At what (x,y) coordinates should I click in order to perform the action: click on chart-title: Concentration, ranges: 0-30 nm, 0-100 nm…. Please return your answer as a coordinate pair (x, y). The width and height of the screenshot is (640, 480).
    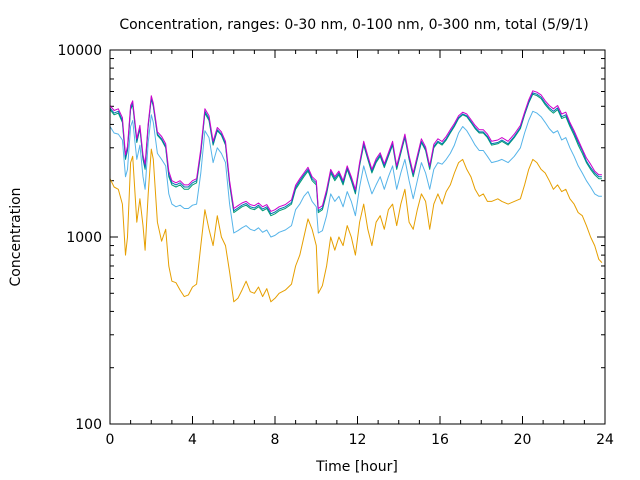
    Looking at the image, I should click on (353, 25).